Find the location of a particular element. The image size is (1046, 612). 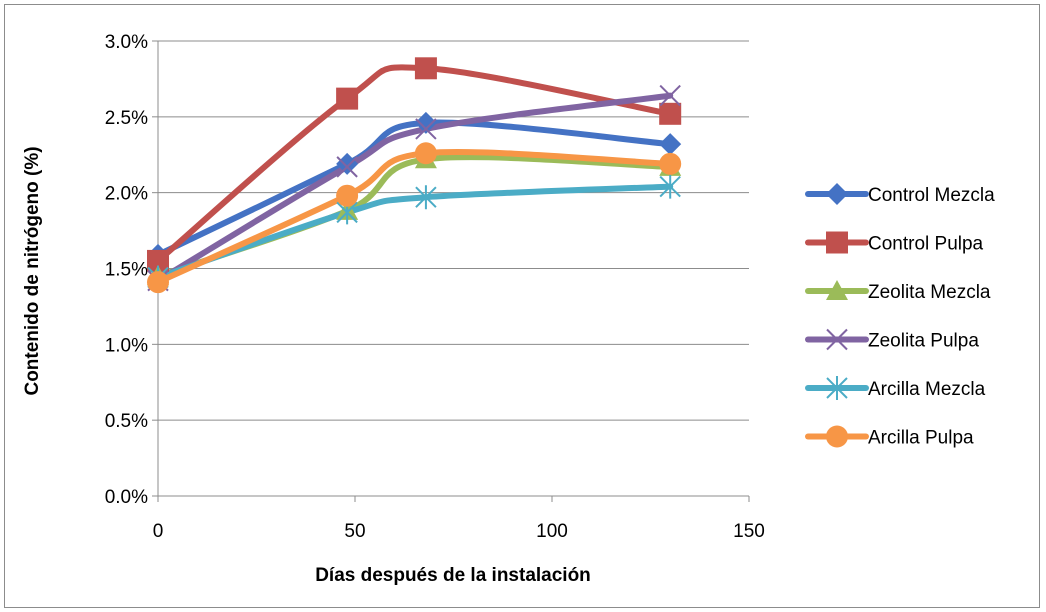

y-tick-label: 3.0% is located at coordinates (126, 42).